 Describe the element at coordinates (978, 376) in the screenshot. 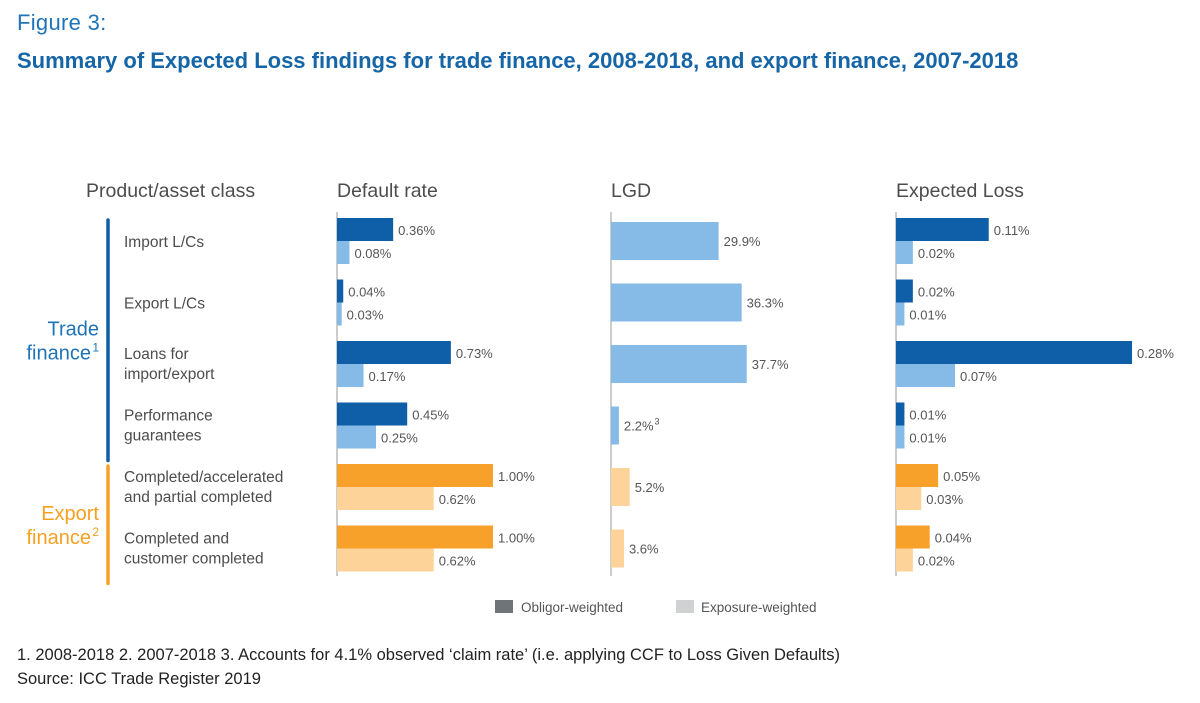

I see `label-expected-loss-exposure: 0.07%` at that location.